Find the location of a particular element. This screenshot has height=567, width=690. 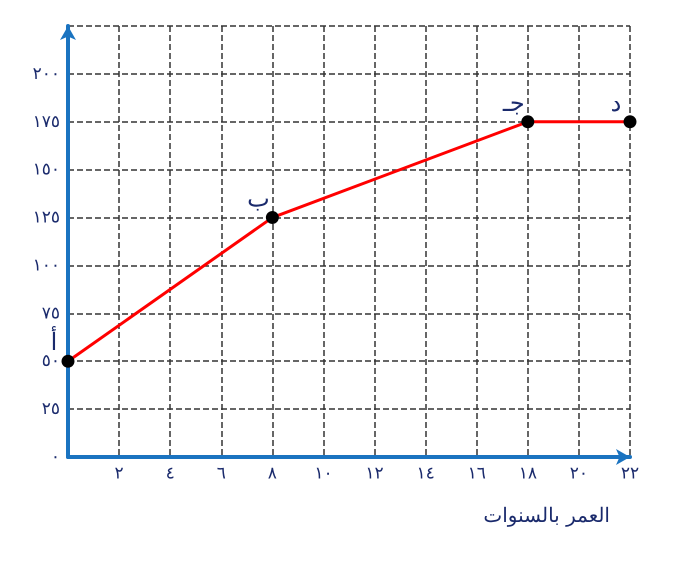

x-tick-label: ٢٠ is located at coordinates (579, 474).